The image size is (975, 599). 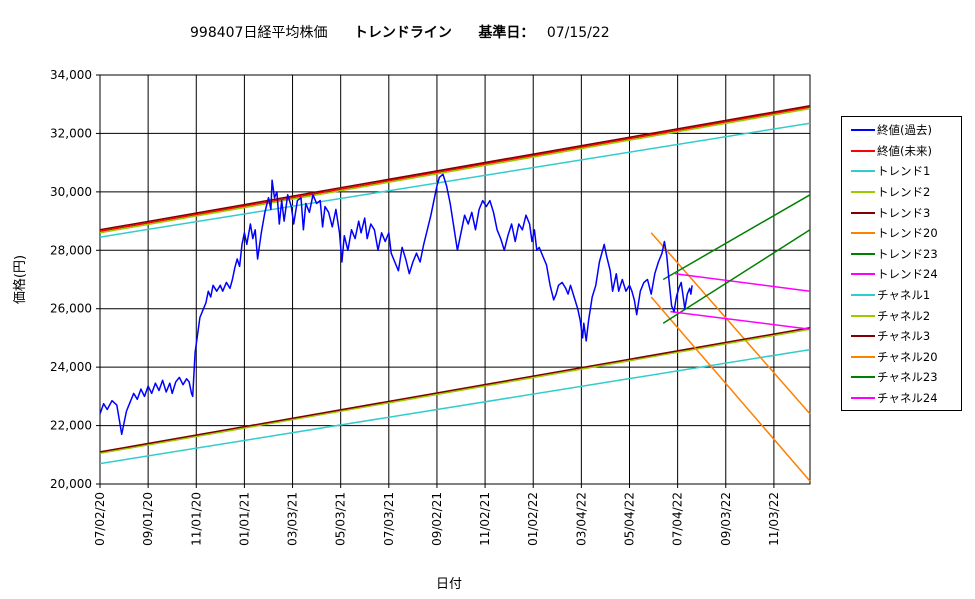 What do you see at coordinates (259, 33) in the screenshot?
I see `title-code: 998407日経平均株価` at bounding box center [259, 33].